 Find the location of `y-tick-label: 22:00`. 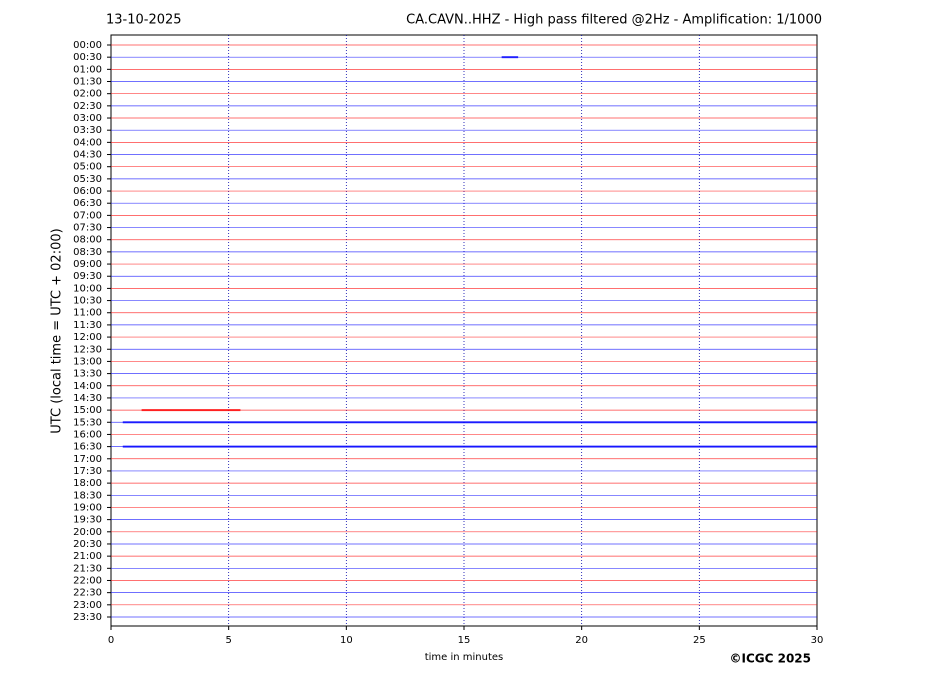

y-tick-label: 22:00 is located at coordinates (87, 580).